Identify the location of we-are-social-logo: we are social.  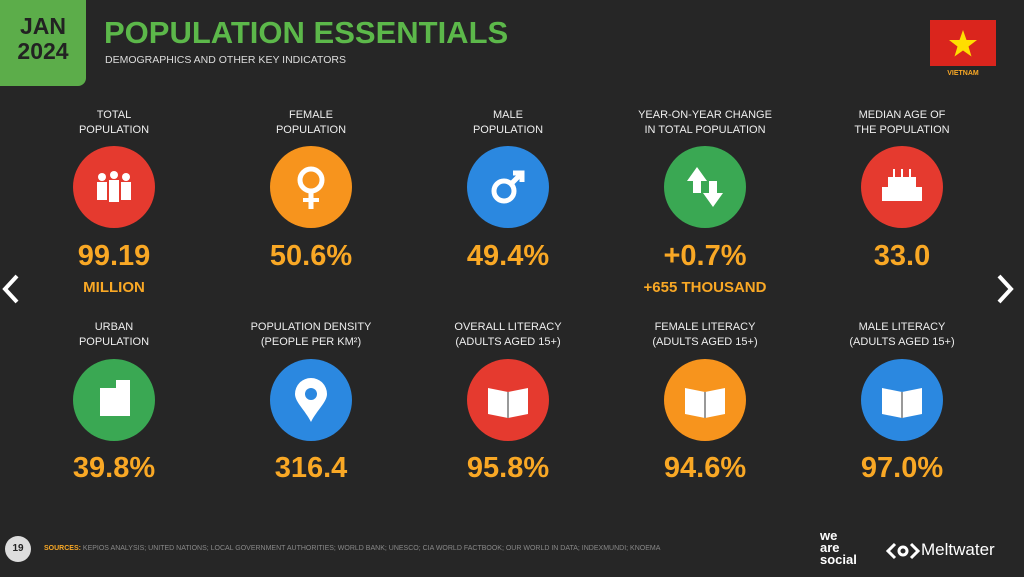
(838, 547).